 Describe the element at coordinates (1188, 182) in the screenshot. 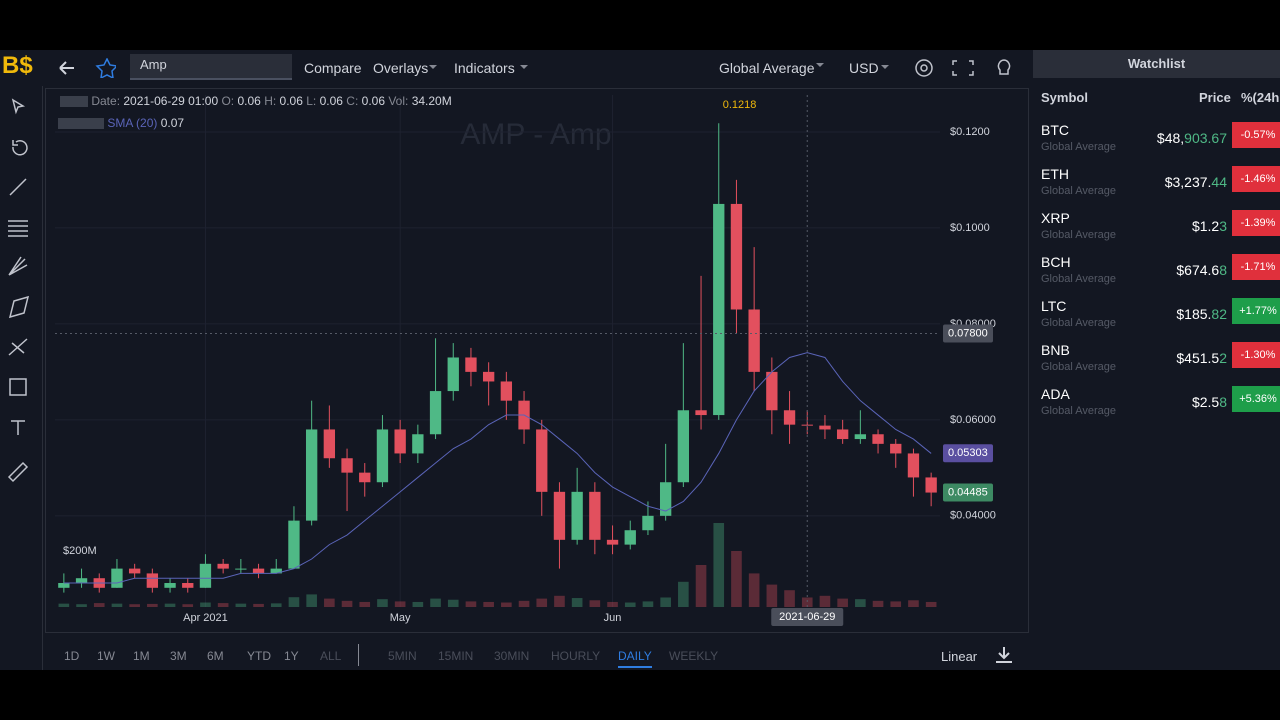

I see `price-main: $3,237.` at that location.